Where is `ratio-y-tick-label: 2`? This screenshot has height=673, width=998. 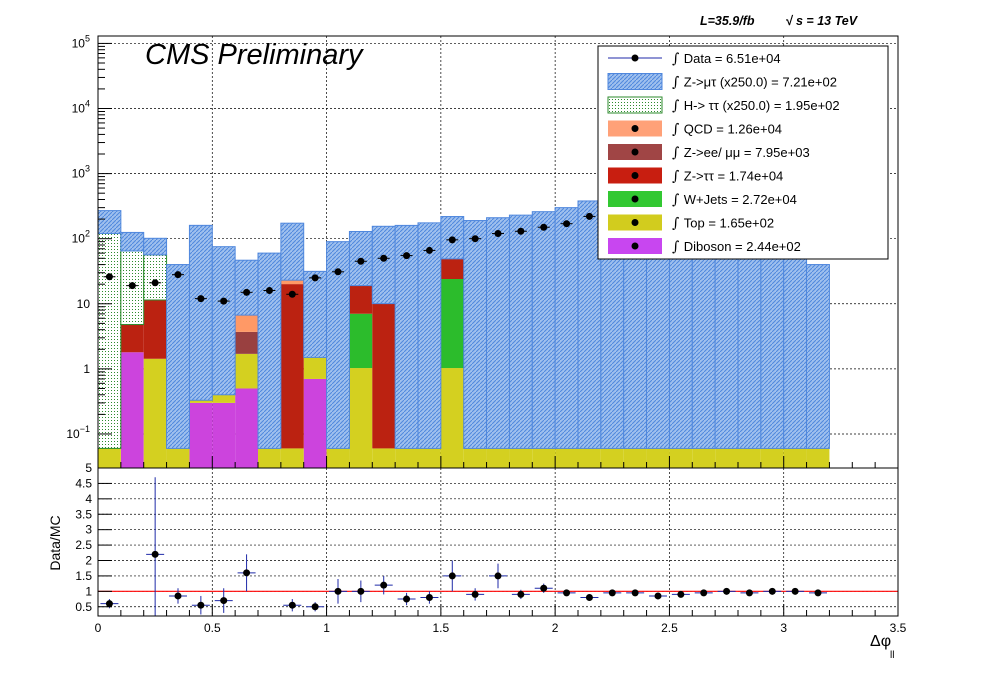 ratio-y-tick-label: 2 is located at coordinates (88, 561).